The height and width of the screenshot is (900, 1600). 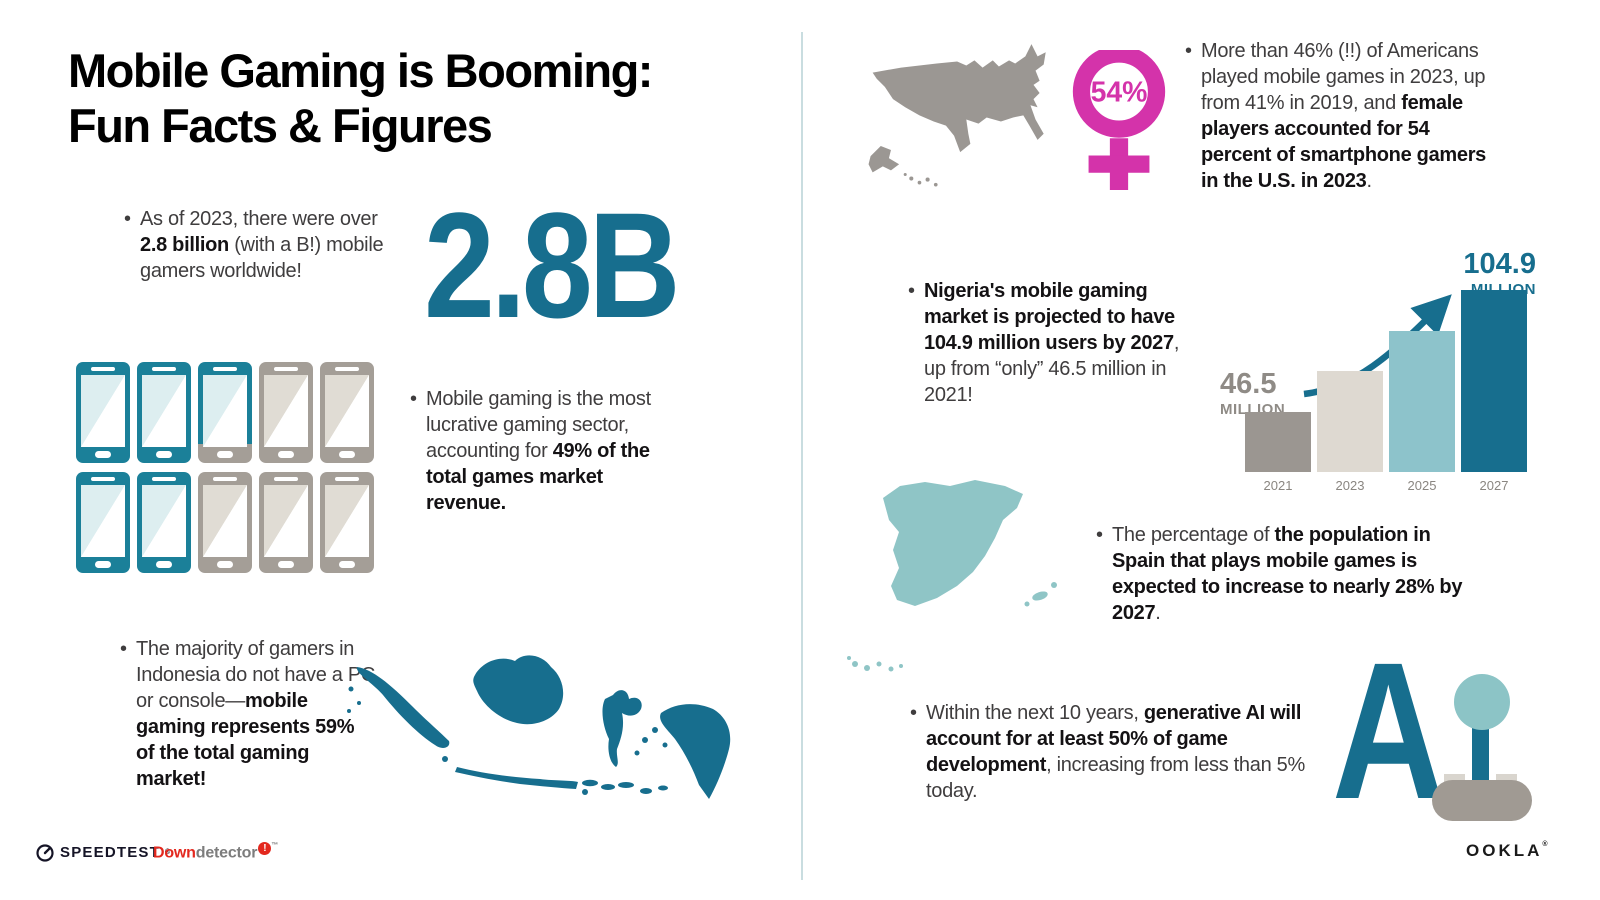 I want to click on bar-axis-label-2023: 2023, so click(x=1350, y=485).